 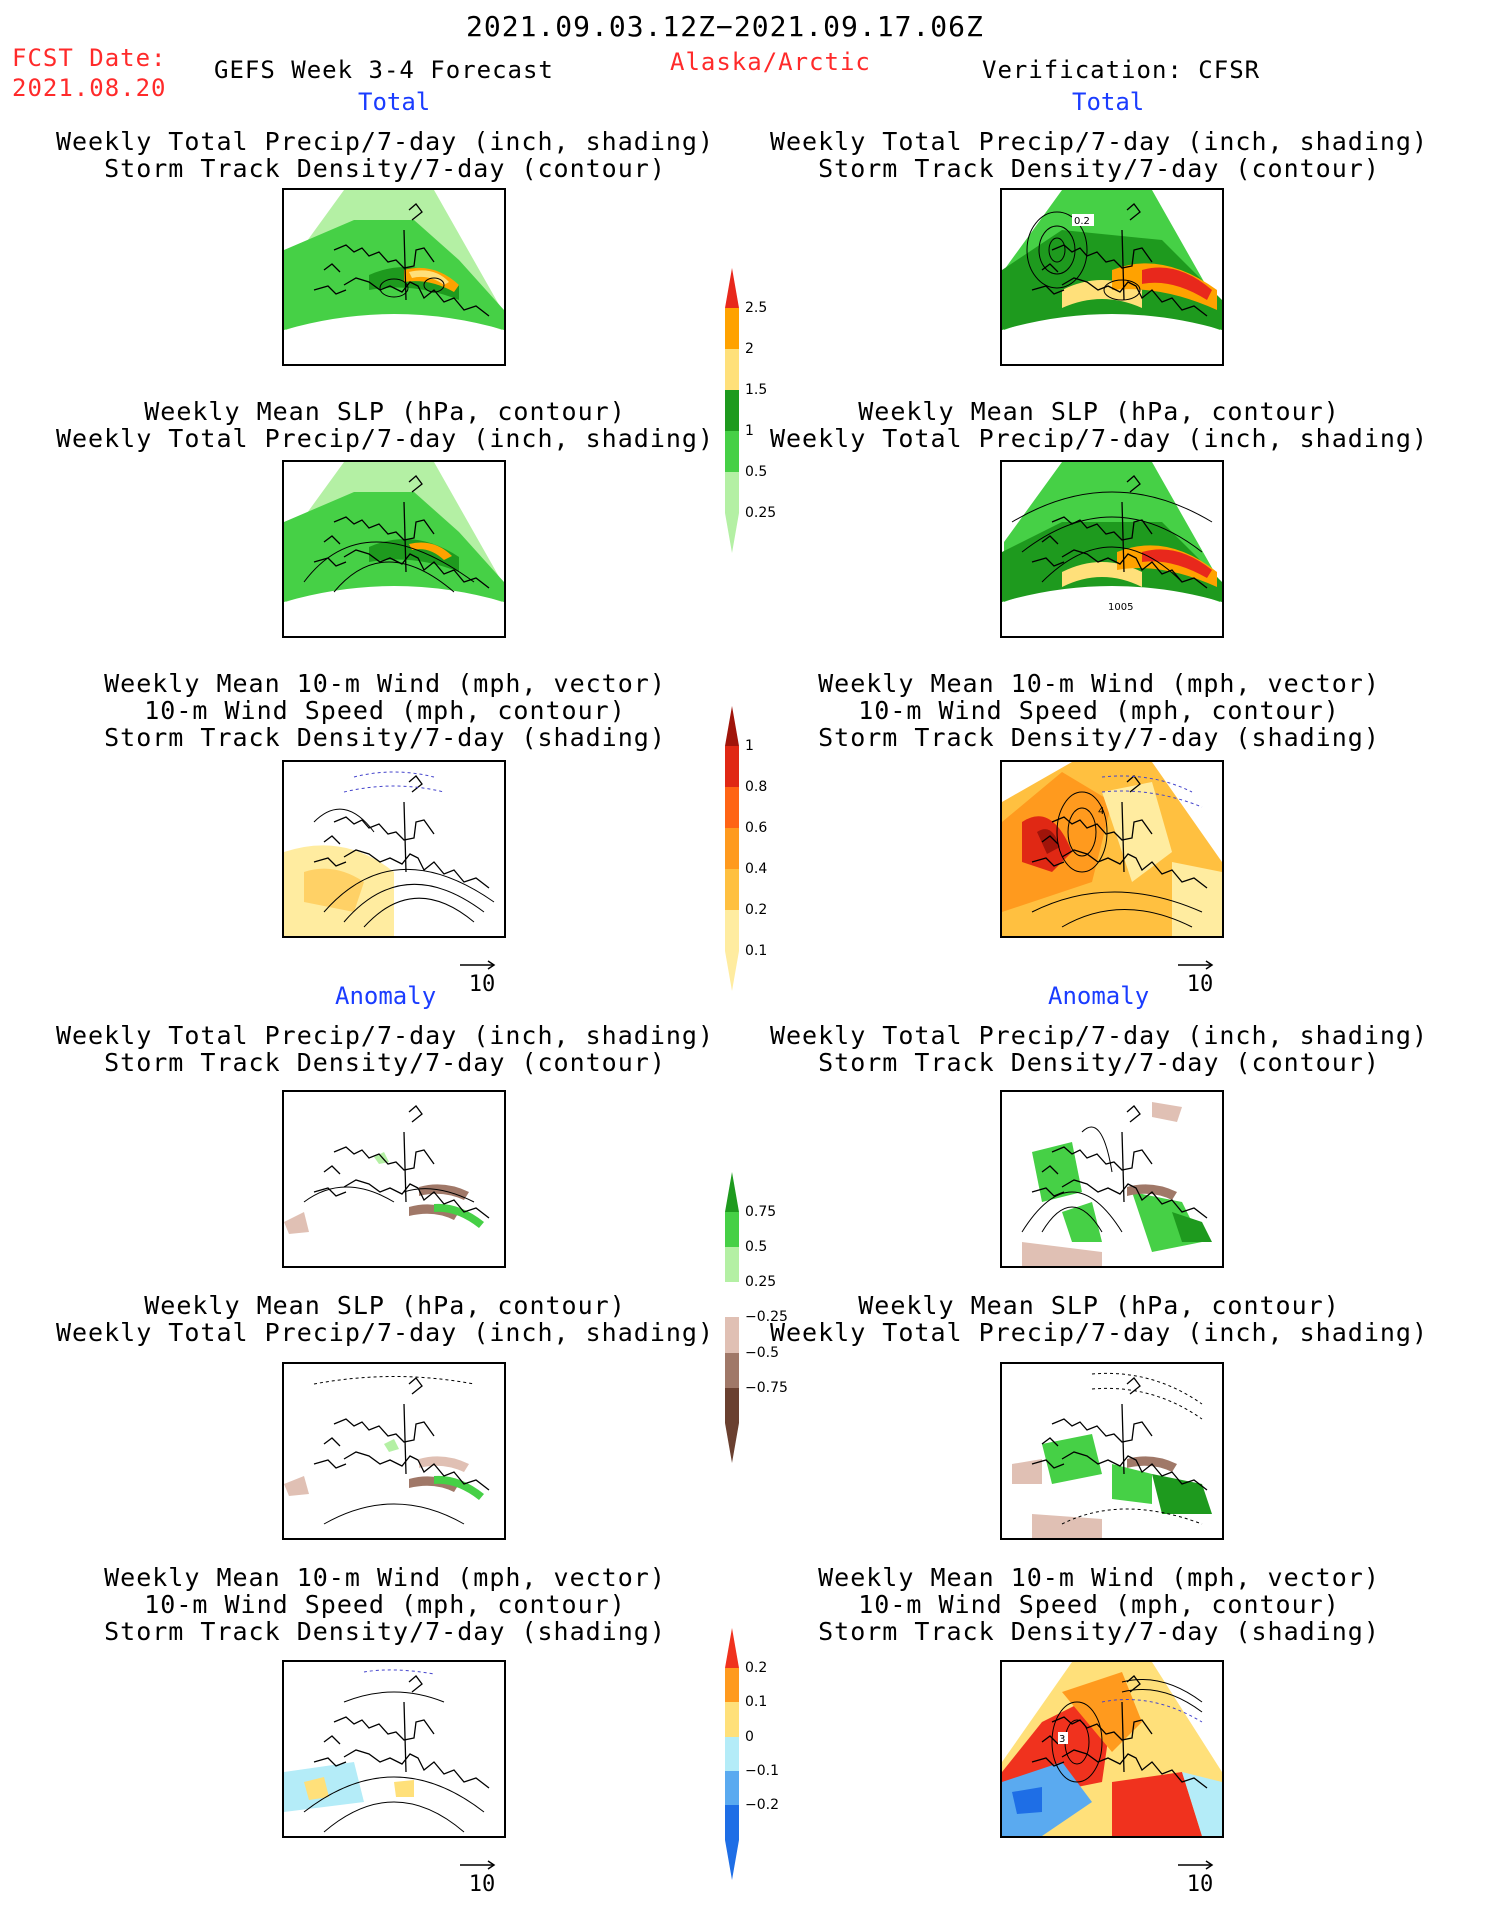 I want to click on colorbar-precip-anomaly: 0.75 0.5 0.25 −0.25 −0.5 −0.75, so click(x=795, y=1317).